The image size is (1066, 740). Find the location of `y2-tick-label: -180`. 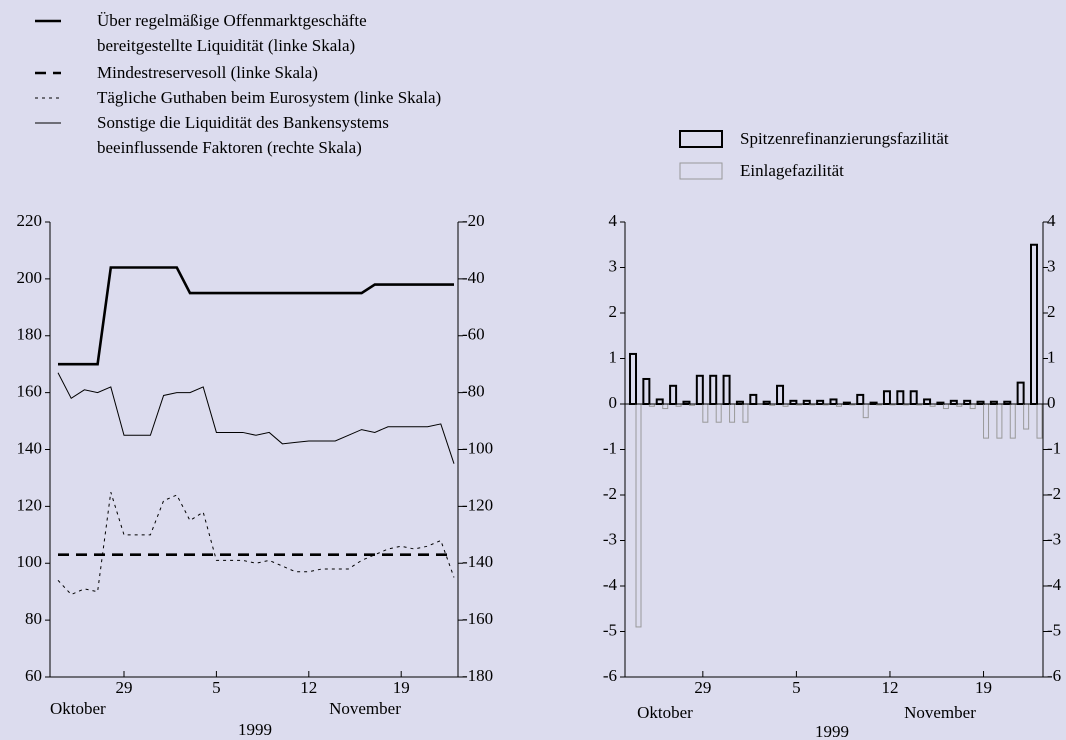

y2-tick-label: -180 is located at coordinates (477, 675).